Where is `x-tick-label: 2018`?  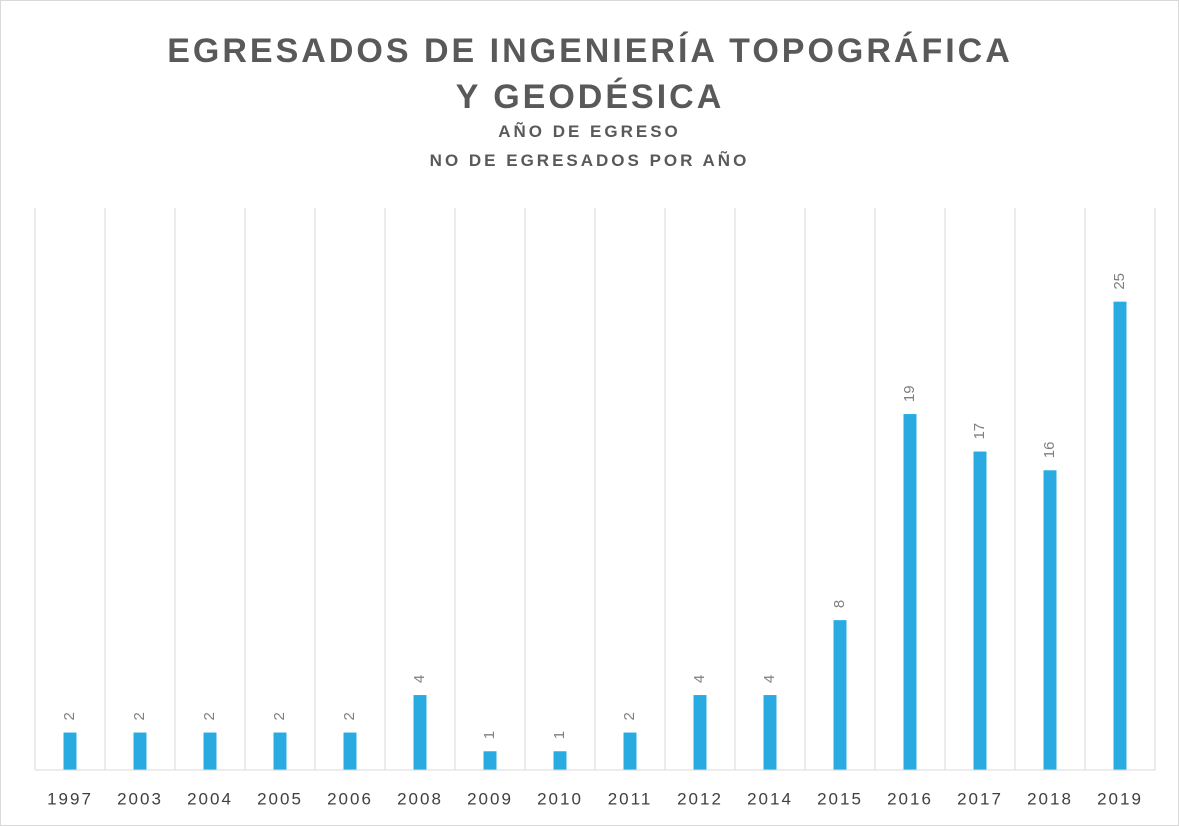
x-tick-label: 2018 is located at coordinates (1050, 798).